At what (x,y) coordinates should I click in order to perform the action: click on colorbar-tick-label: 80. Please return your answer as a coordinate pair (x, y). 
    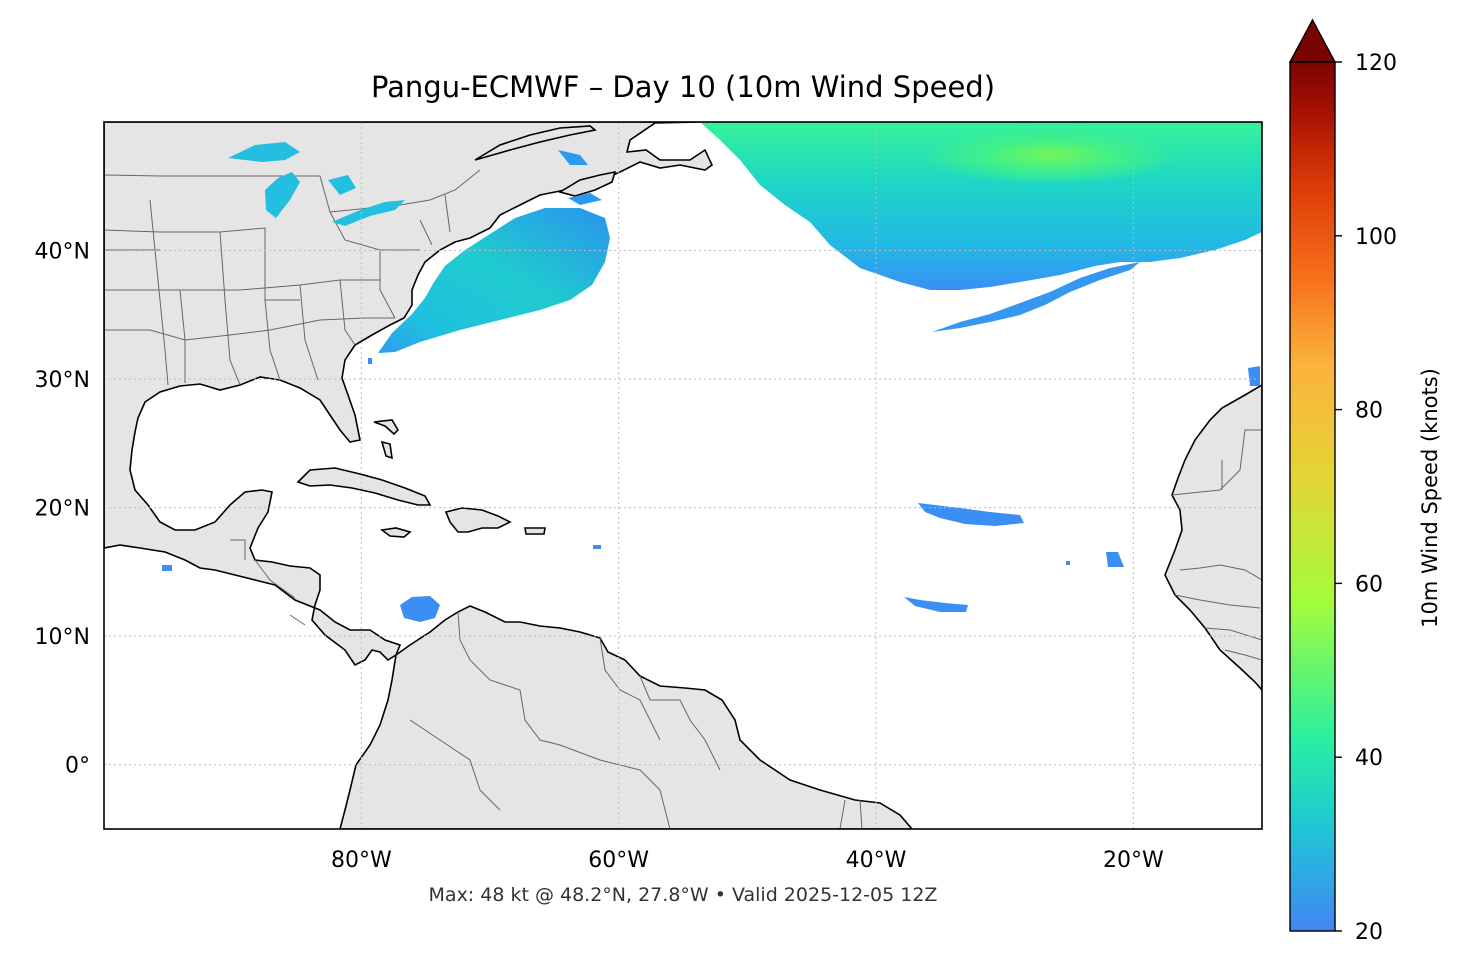
    Looking at the image, I should click on (1369, 411).